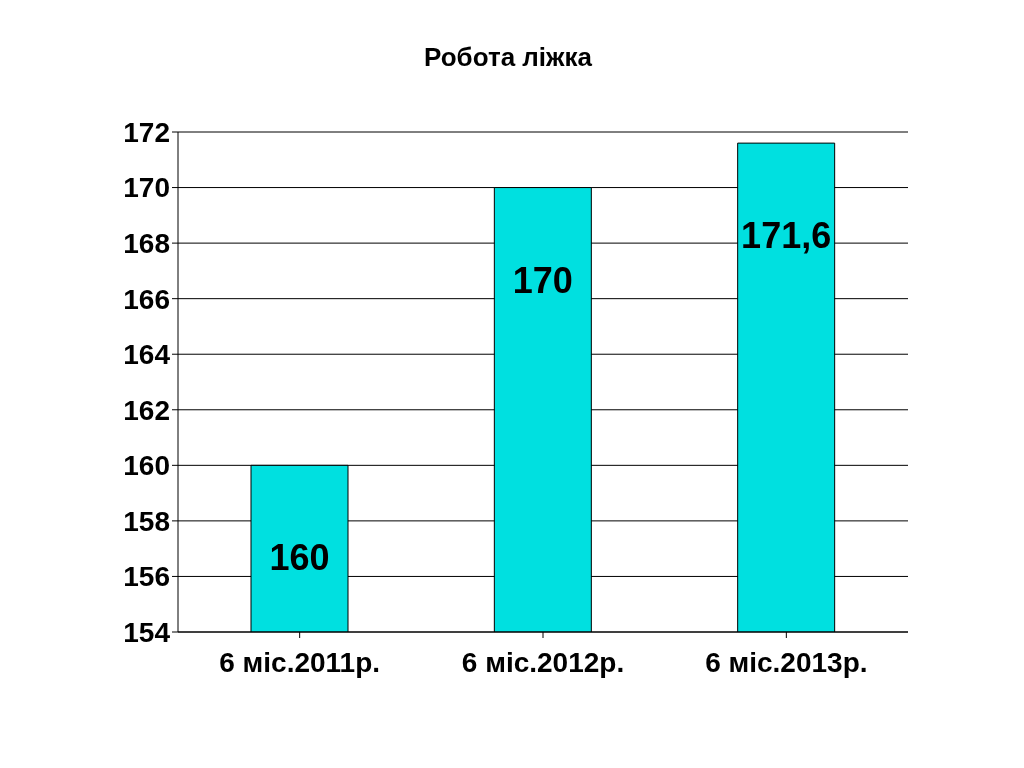 The width and height of the screenshot is (1024, 768). What do you see at coordinates (786, 662) in the screenshot?
I see `x-tick-label: 6 міс.2013р.` at bounding box center [786, 662].